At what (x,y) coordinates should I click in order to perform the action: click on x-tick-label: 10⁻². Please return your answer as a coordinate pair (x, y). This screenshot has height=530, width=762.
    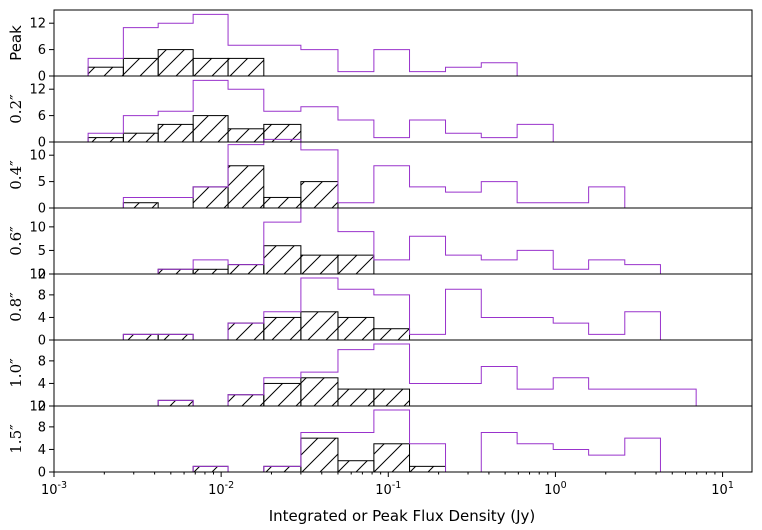
    Looking at the image, I should click on (221, 489).